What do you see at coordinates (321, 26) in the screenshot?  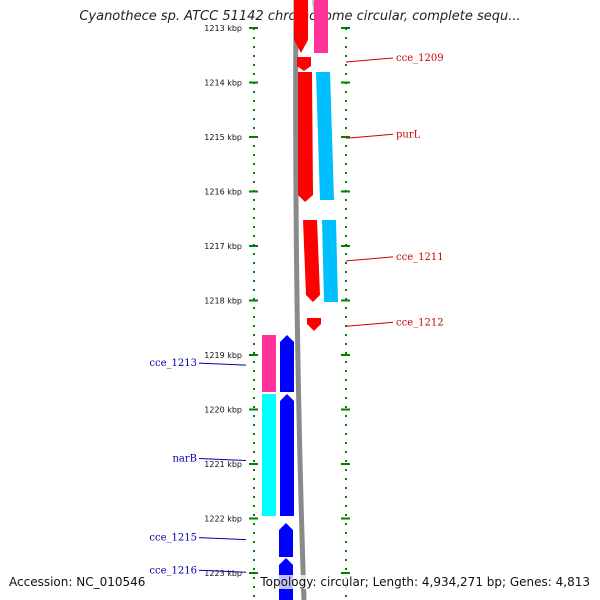 I see `forward-gene` at bounding box center [321, 26].